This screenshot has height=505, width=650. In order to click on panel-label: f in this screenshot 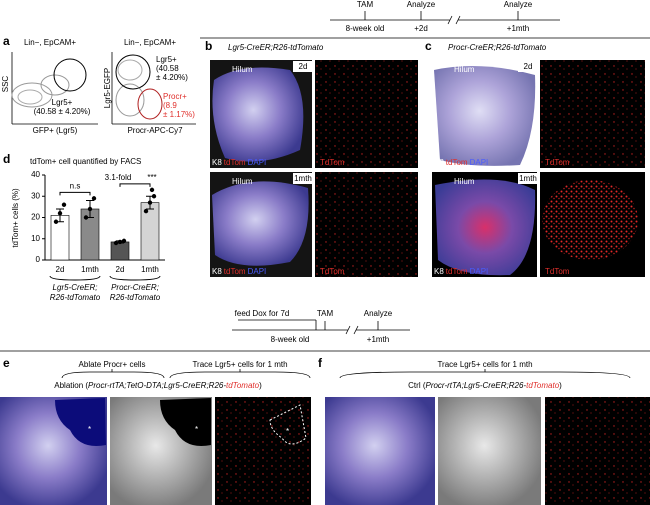, I will do `click(320, 363)`.